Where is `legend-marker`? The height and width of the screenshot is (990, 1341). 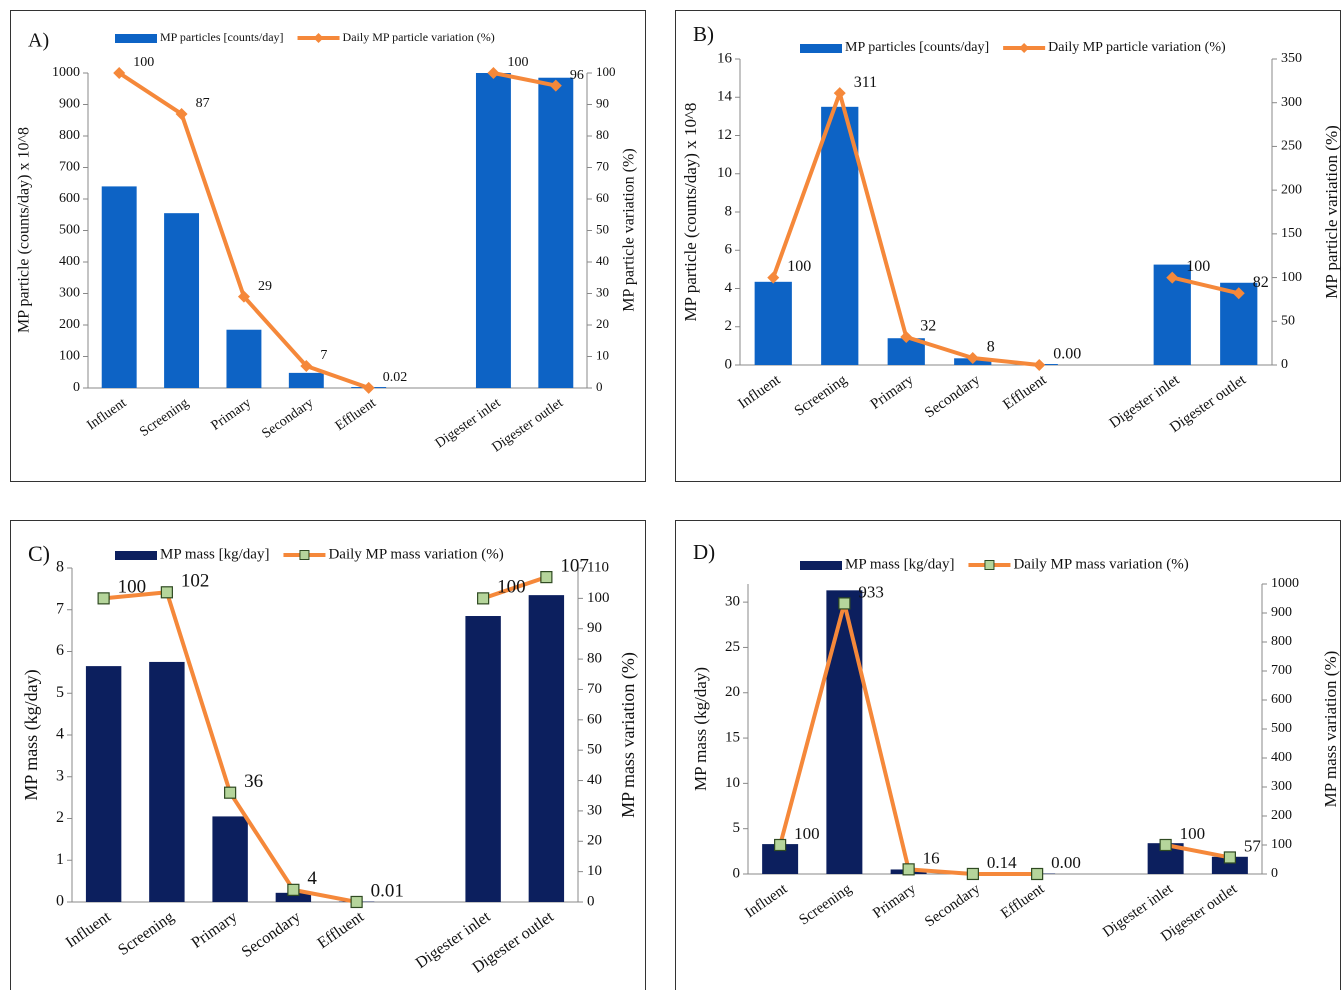 legend-marker is located at coordinates (304, 555).